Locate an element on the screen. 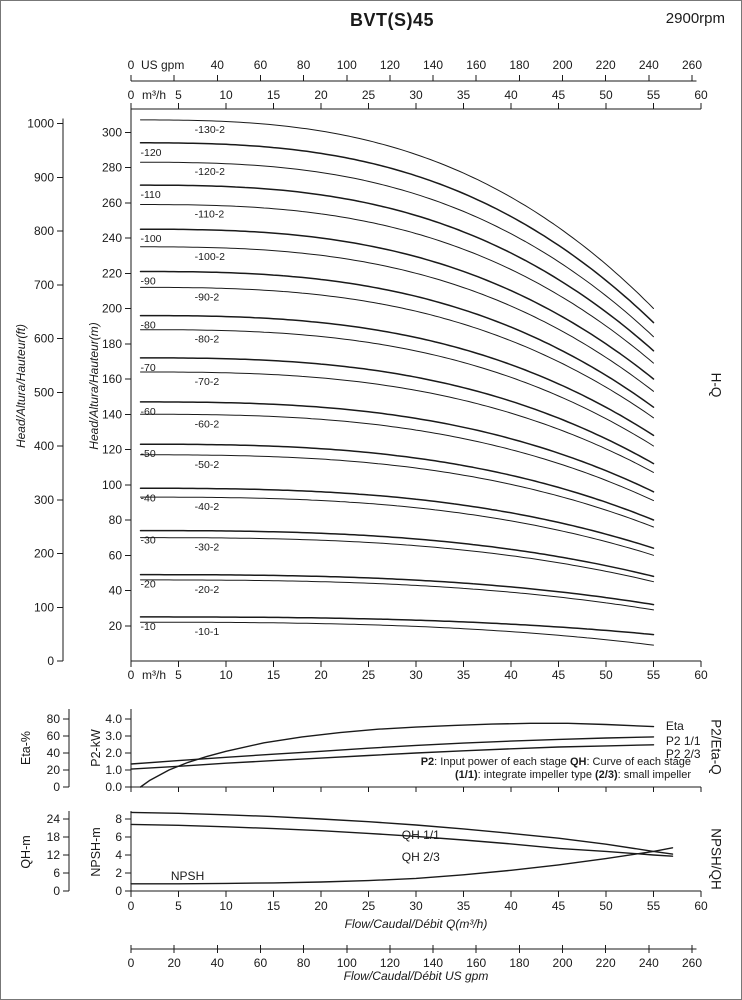  tick-label: 2 is located at coordinates (118, 873).